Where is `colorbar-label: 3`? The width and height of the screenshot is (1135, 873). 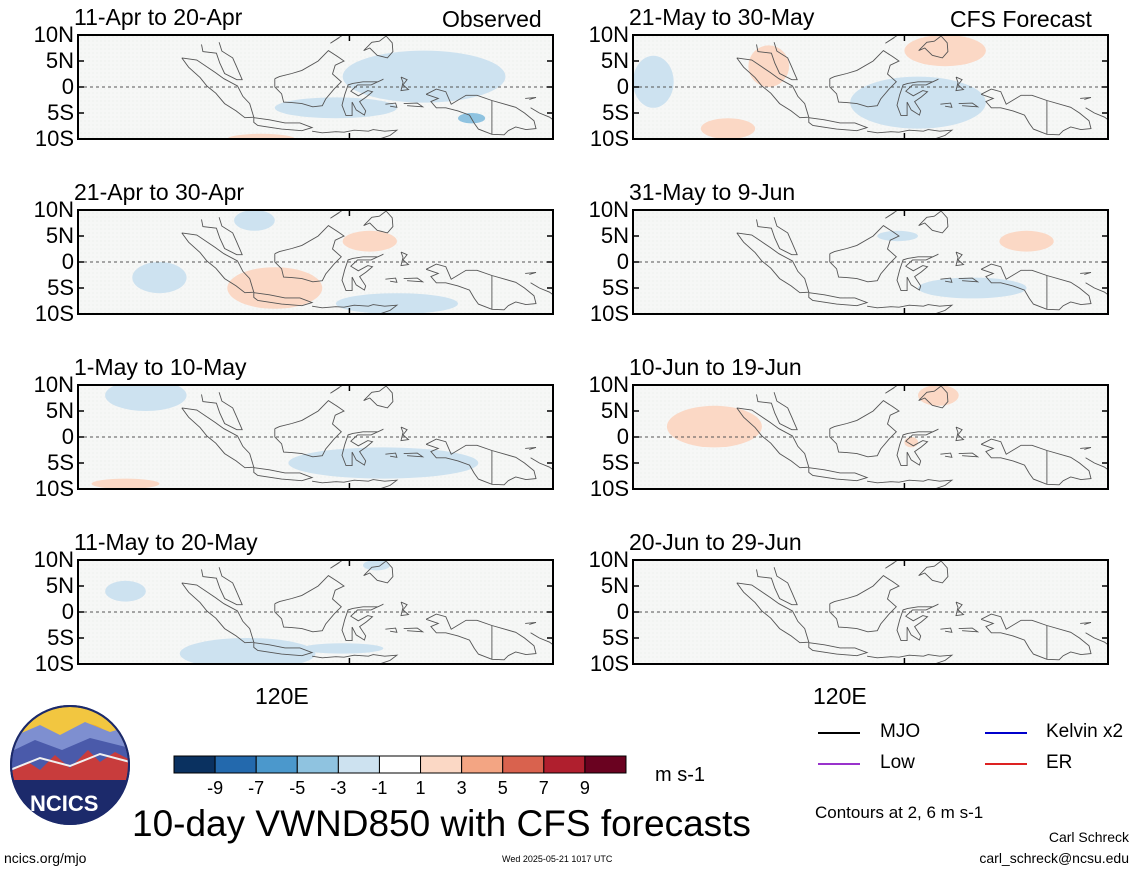 colorbar-label: 3 is located at coordinates (462, 788).